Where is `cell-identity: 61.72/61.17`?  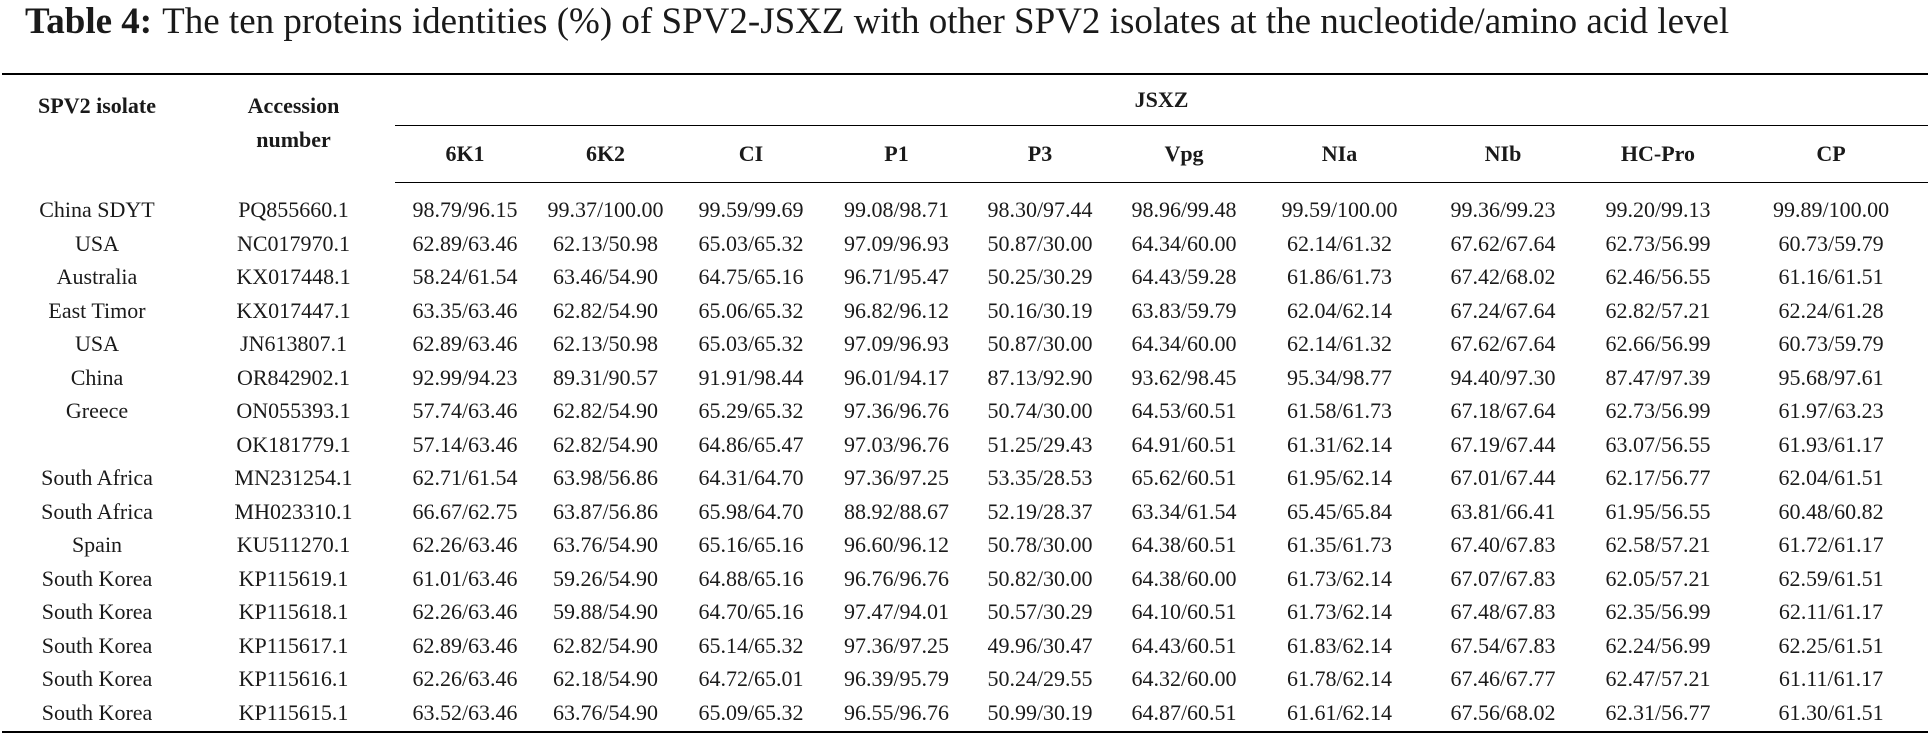 cell-identity: 61.72/61.17 is located at coordinates (1831, 544).